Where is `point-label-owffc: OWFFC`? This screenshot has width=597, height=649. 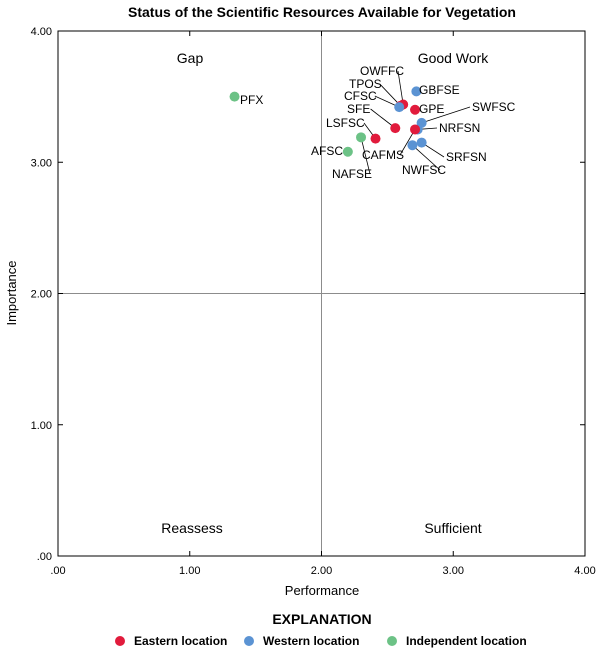 point-label-owffc: OWFFC is located at coordinates (382, 71).